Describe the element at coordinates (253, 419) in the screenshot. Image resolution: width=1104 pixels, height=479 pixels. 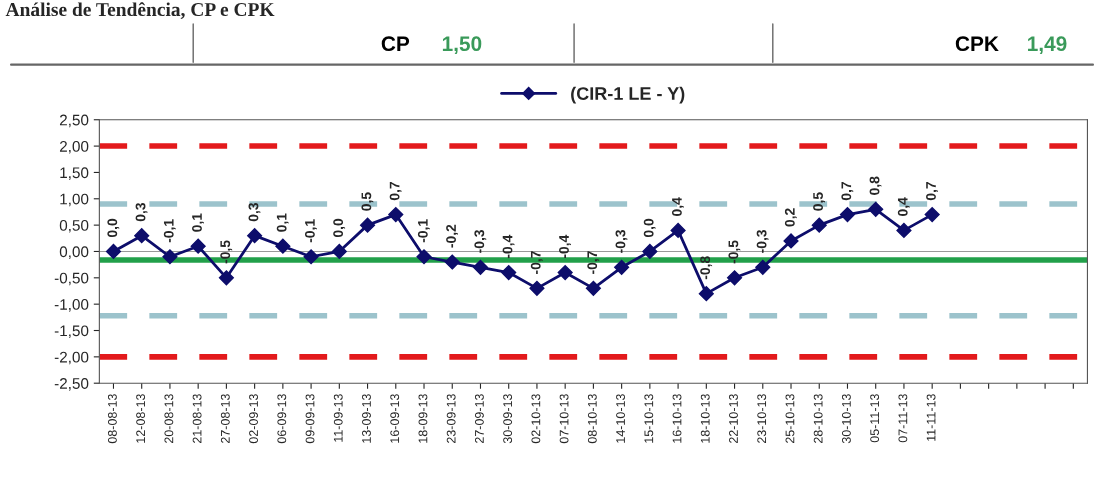
I see `x-tick-label: 02-09-13` at that location.